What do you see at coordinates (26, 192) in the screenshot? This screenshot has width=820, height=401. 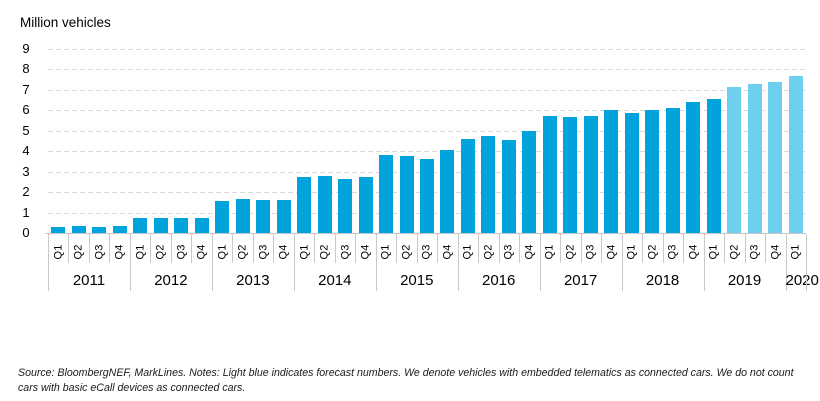 I see `y-tick-label: 2` at bounding box center [26, 192].